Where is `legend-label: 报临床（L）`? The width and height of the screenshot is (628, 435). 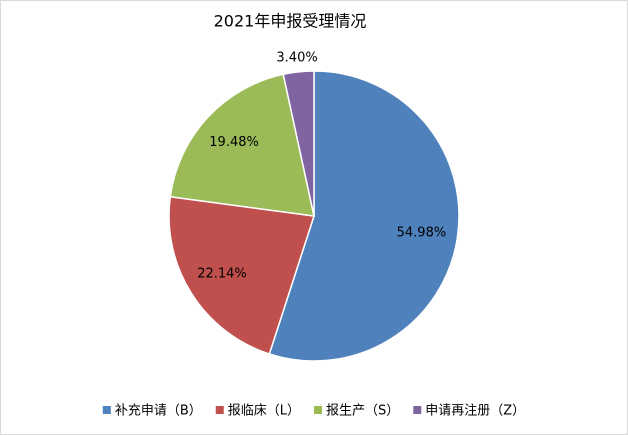 legend-label: 报临床（L） is located at coordinates (264, 411).